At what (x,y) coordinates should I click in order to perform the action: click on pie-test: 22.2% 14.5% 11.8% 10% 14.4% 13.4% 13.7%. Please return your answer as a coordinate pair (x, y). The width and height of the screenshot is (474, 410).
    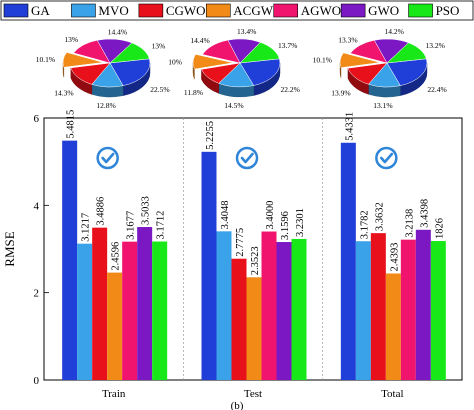
    Looking at the image, I should click on (234, 68).